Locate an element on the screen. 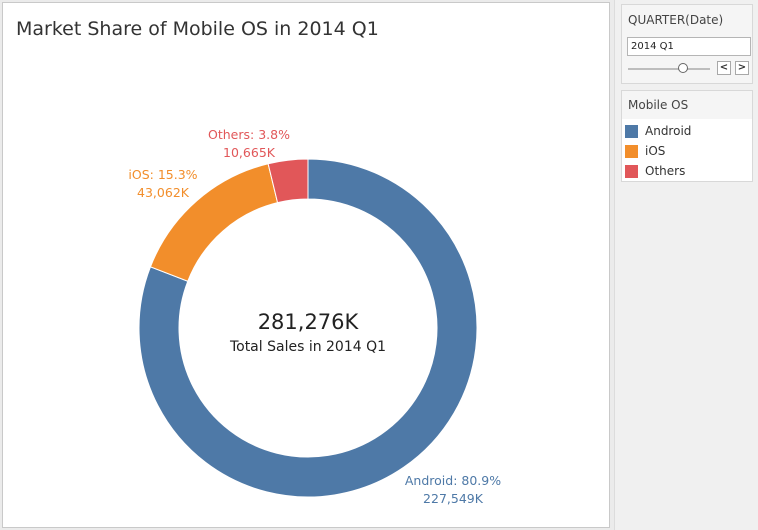 This screenshot has width=758, height=530. slice-others is located at coordinates (288, 181).